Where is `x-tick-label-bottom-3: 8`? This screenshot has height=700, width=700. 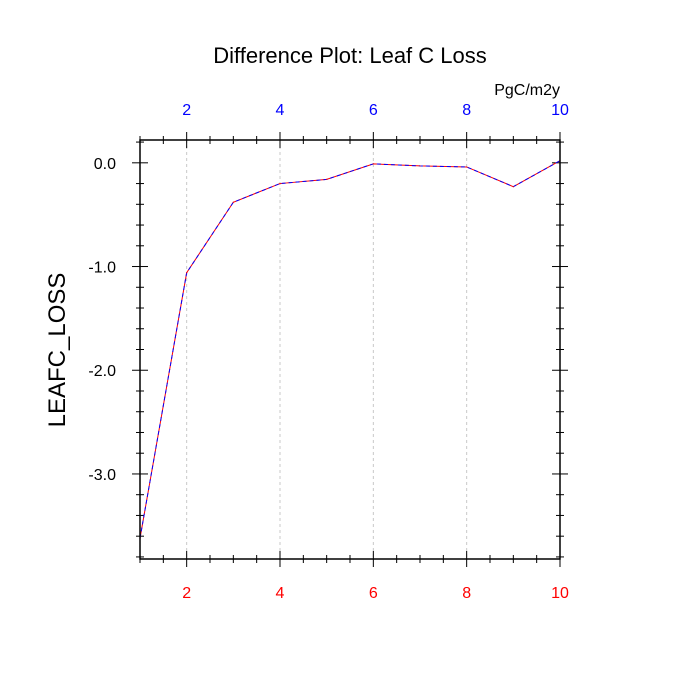 x-tick-label-bottom-3: 8 is located at coordinates (466, 593).